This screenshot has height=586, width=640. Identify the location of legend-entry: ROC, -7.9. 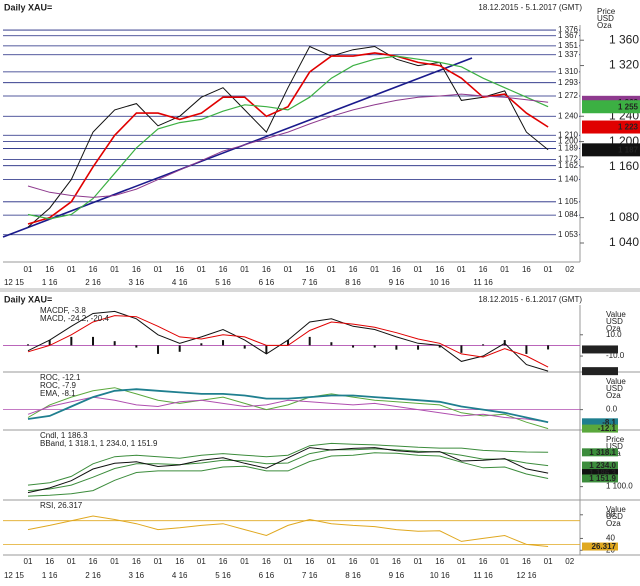
(58, 385).